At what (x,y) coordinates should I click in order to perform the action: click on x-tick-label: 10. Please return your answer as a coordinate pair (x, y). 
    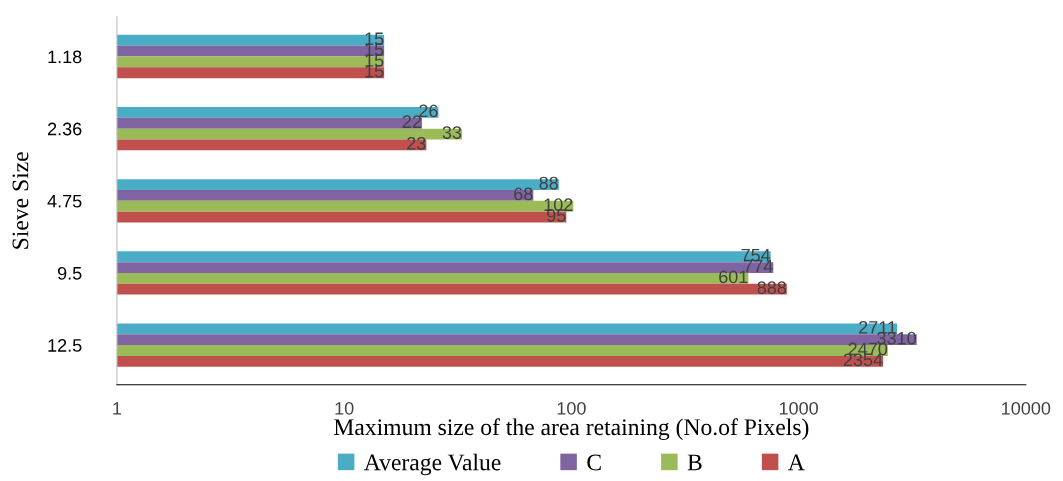
    Looking at the image, I should click on (344, 408).